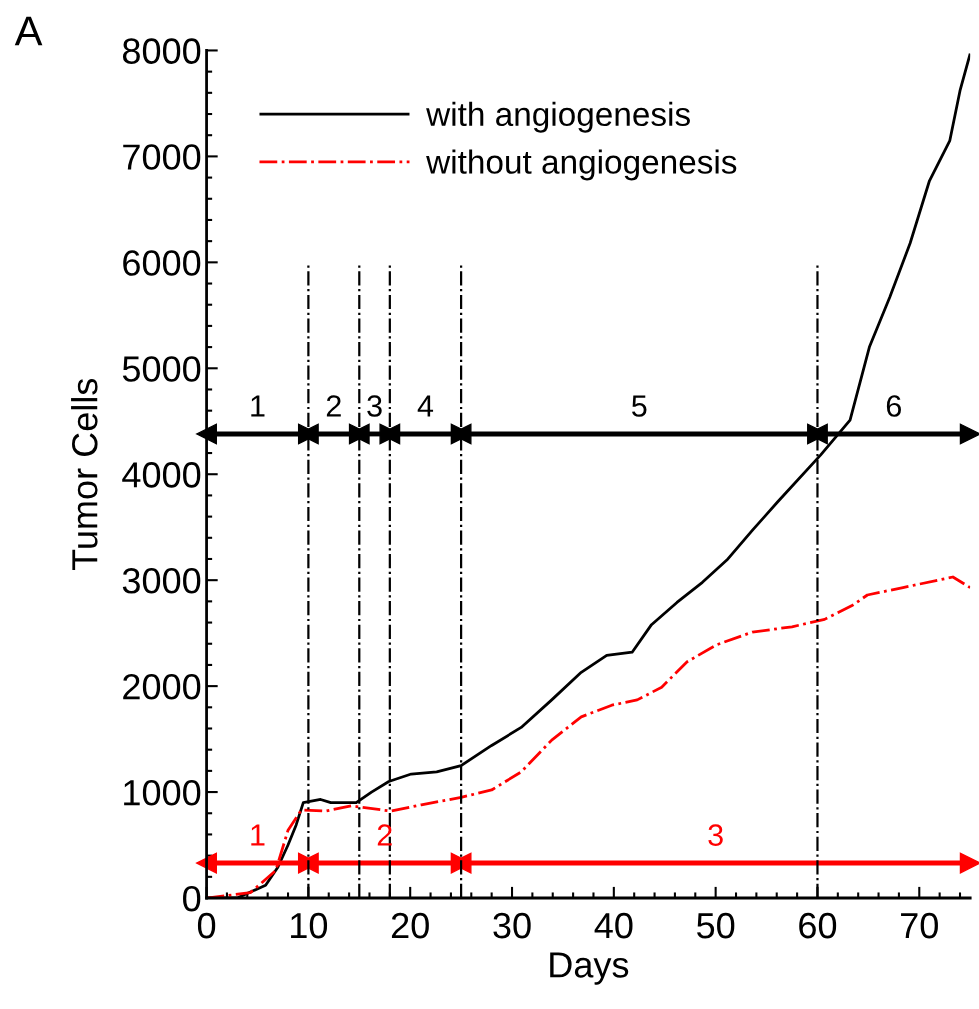  Describe the element at coordinates (893, 406) in the screenshot. I see `annotation: 6` at that location.